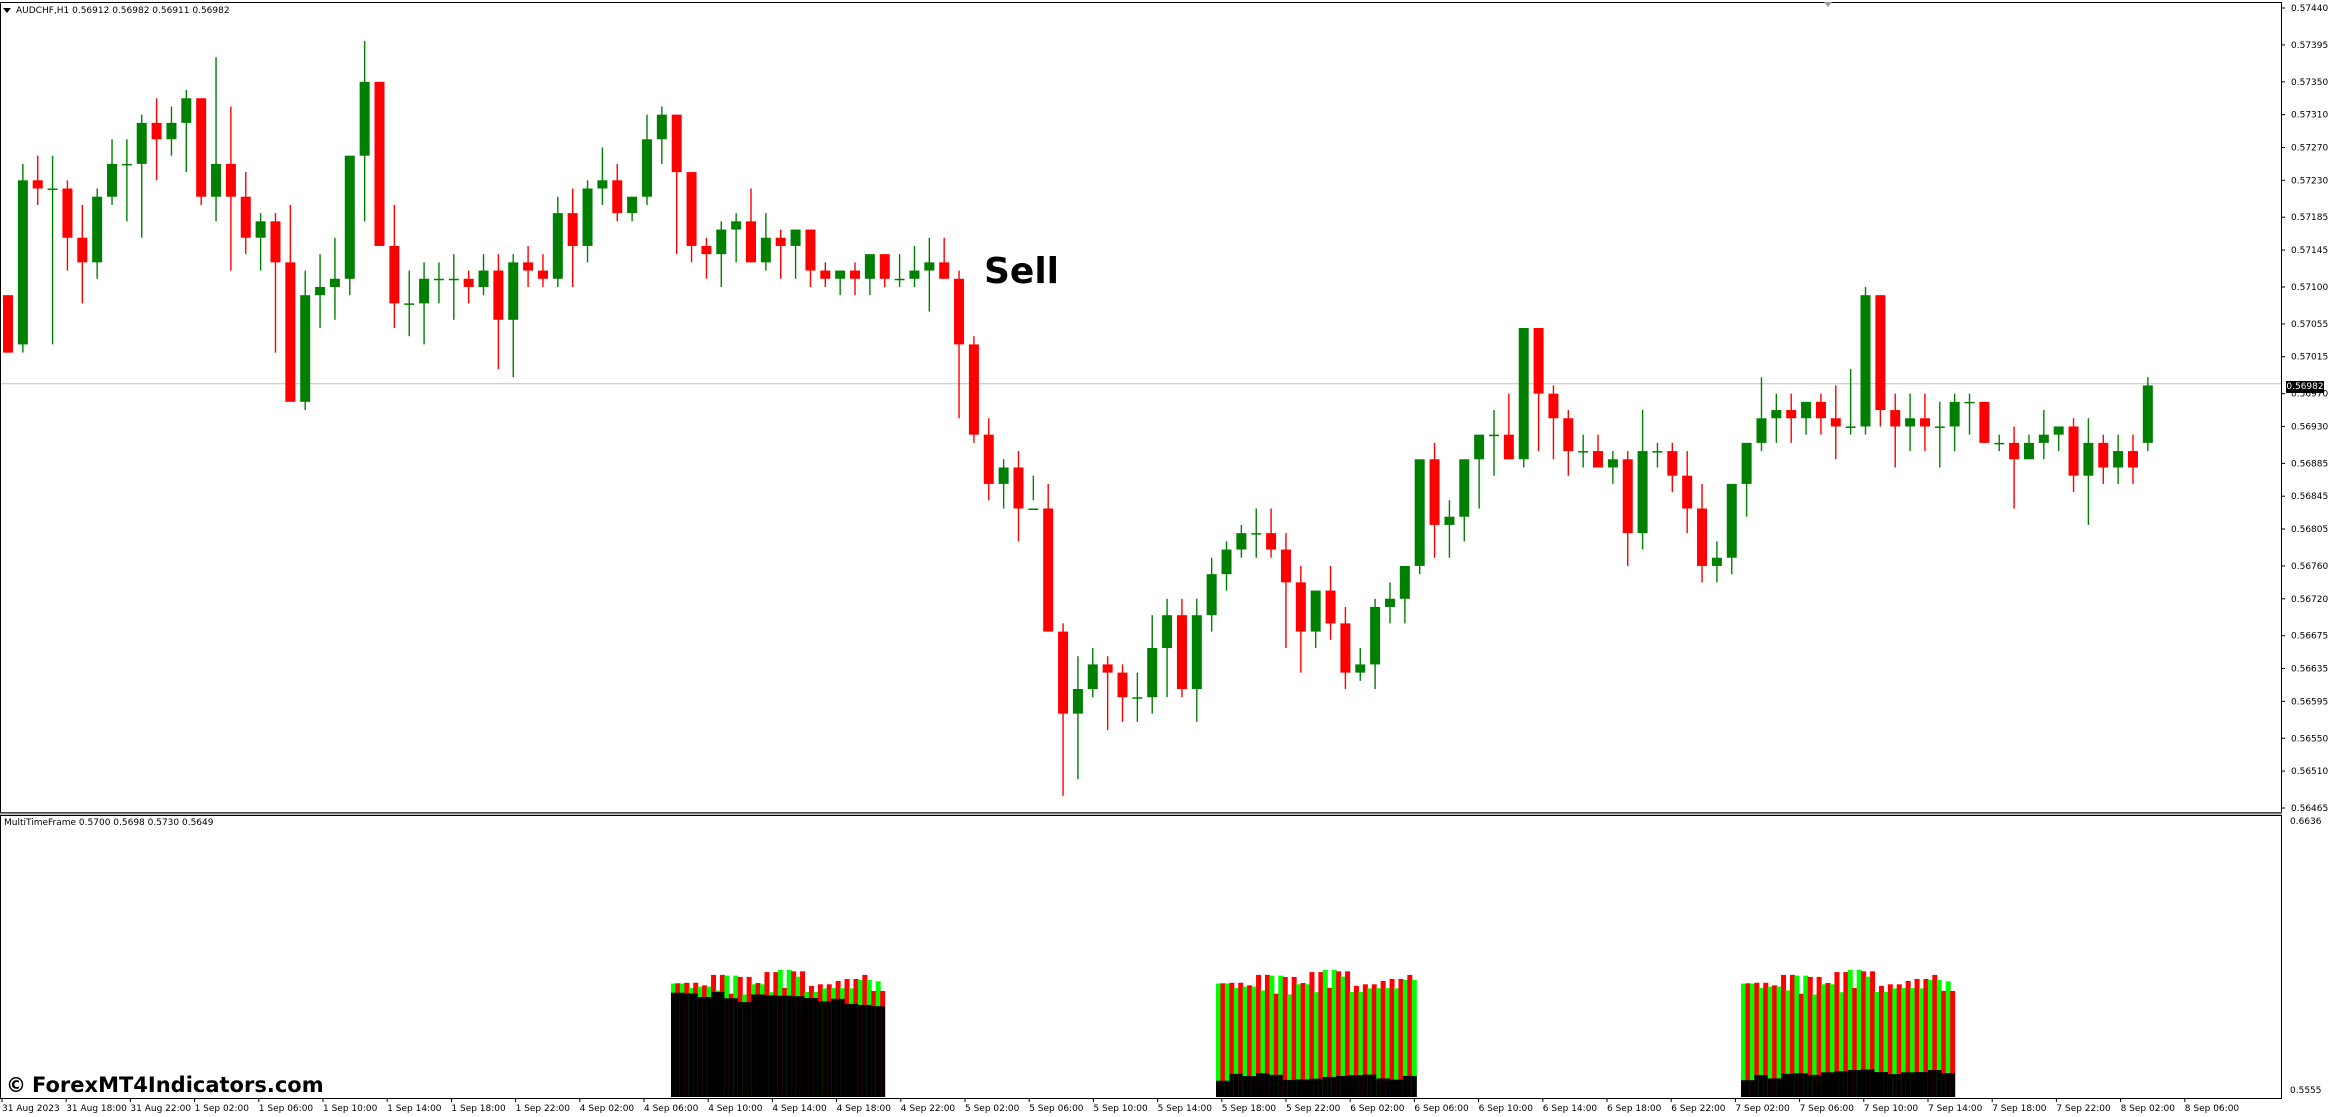 This screenshot has width=2328, height=1117. Describe the element at coordinates (2309, 395) in the screenshot. I see `price-tick-label: 0.56970` at that location.